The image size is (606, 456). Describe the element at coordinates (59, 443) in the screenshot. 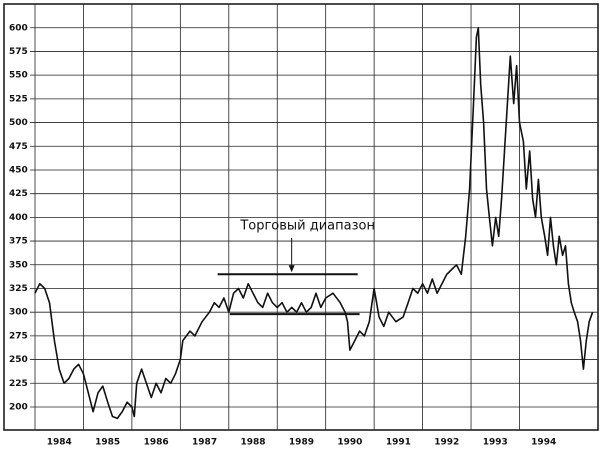

I see `x-tick-label: 1984` at that location.